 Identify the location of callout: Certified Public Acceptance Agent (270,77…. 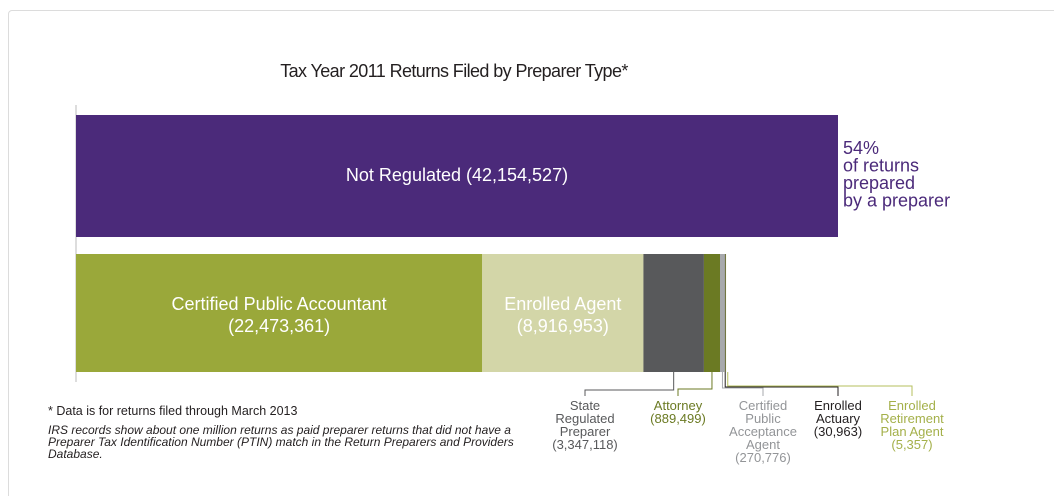
(763, 431).